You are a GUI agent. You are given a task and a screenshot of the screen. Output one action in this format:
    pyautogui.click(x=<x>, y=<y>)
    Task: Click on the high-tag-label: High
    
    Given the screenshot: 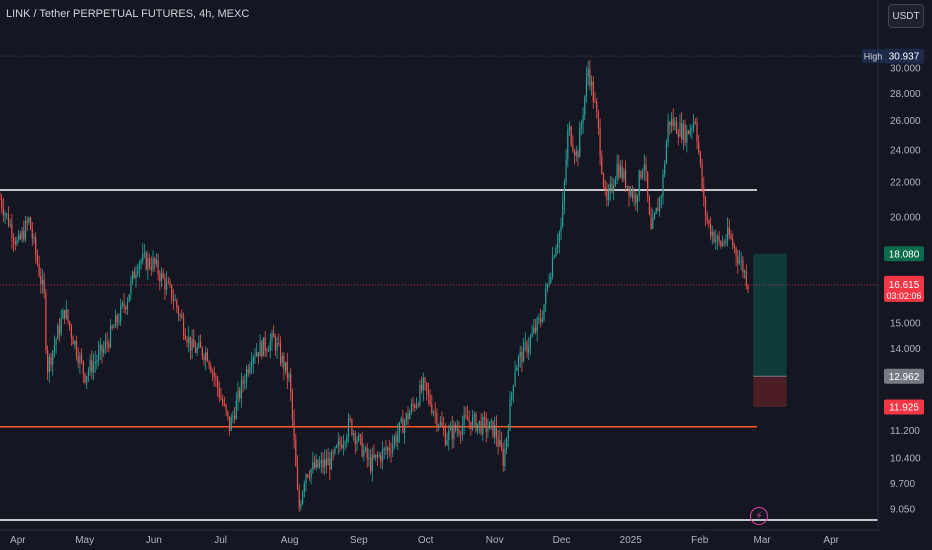 What is the action you would take?
    pyautogui.click(x=873, y=57)
    